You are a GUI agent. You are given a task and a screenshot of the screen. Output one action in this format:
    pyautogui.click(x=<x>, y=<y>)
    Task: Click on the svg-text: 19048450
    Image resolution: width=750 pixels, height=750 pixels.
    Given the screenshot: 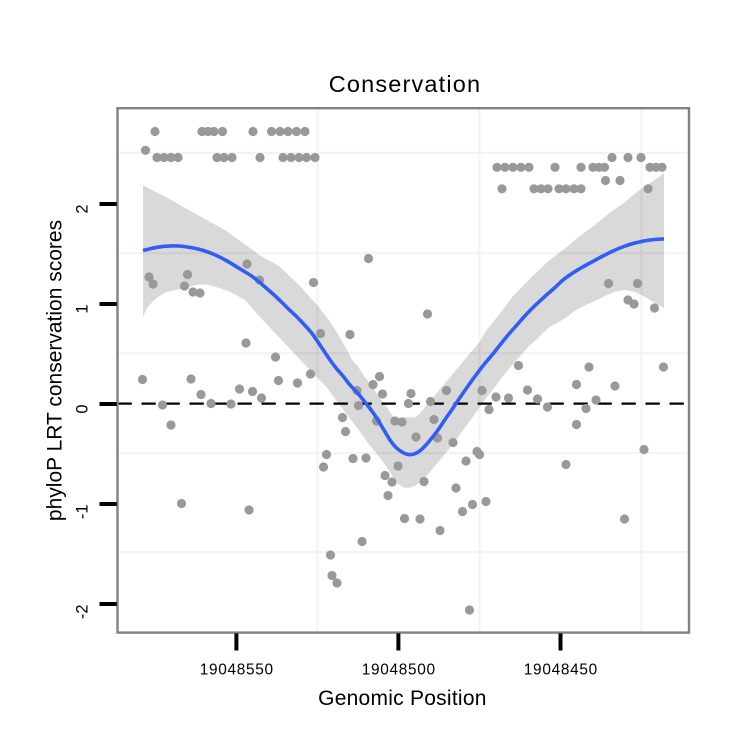 What is the action you would take?
    pyautogui.click(x=561, y=670)
    